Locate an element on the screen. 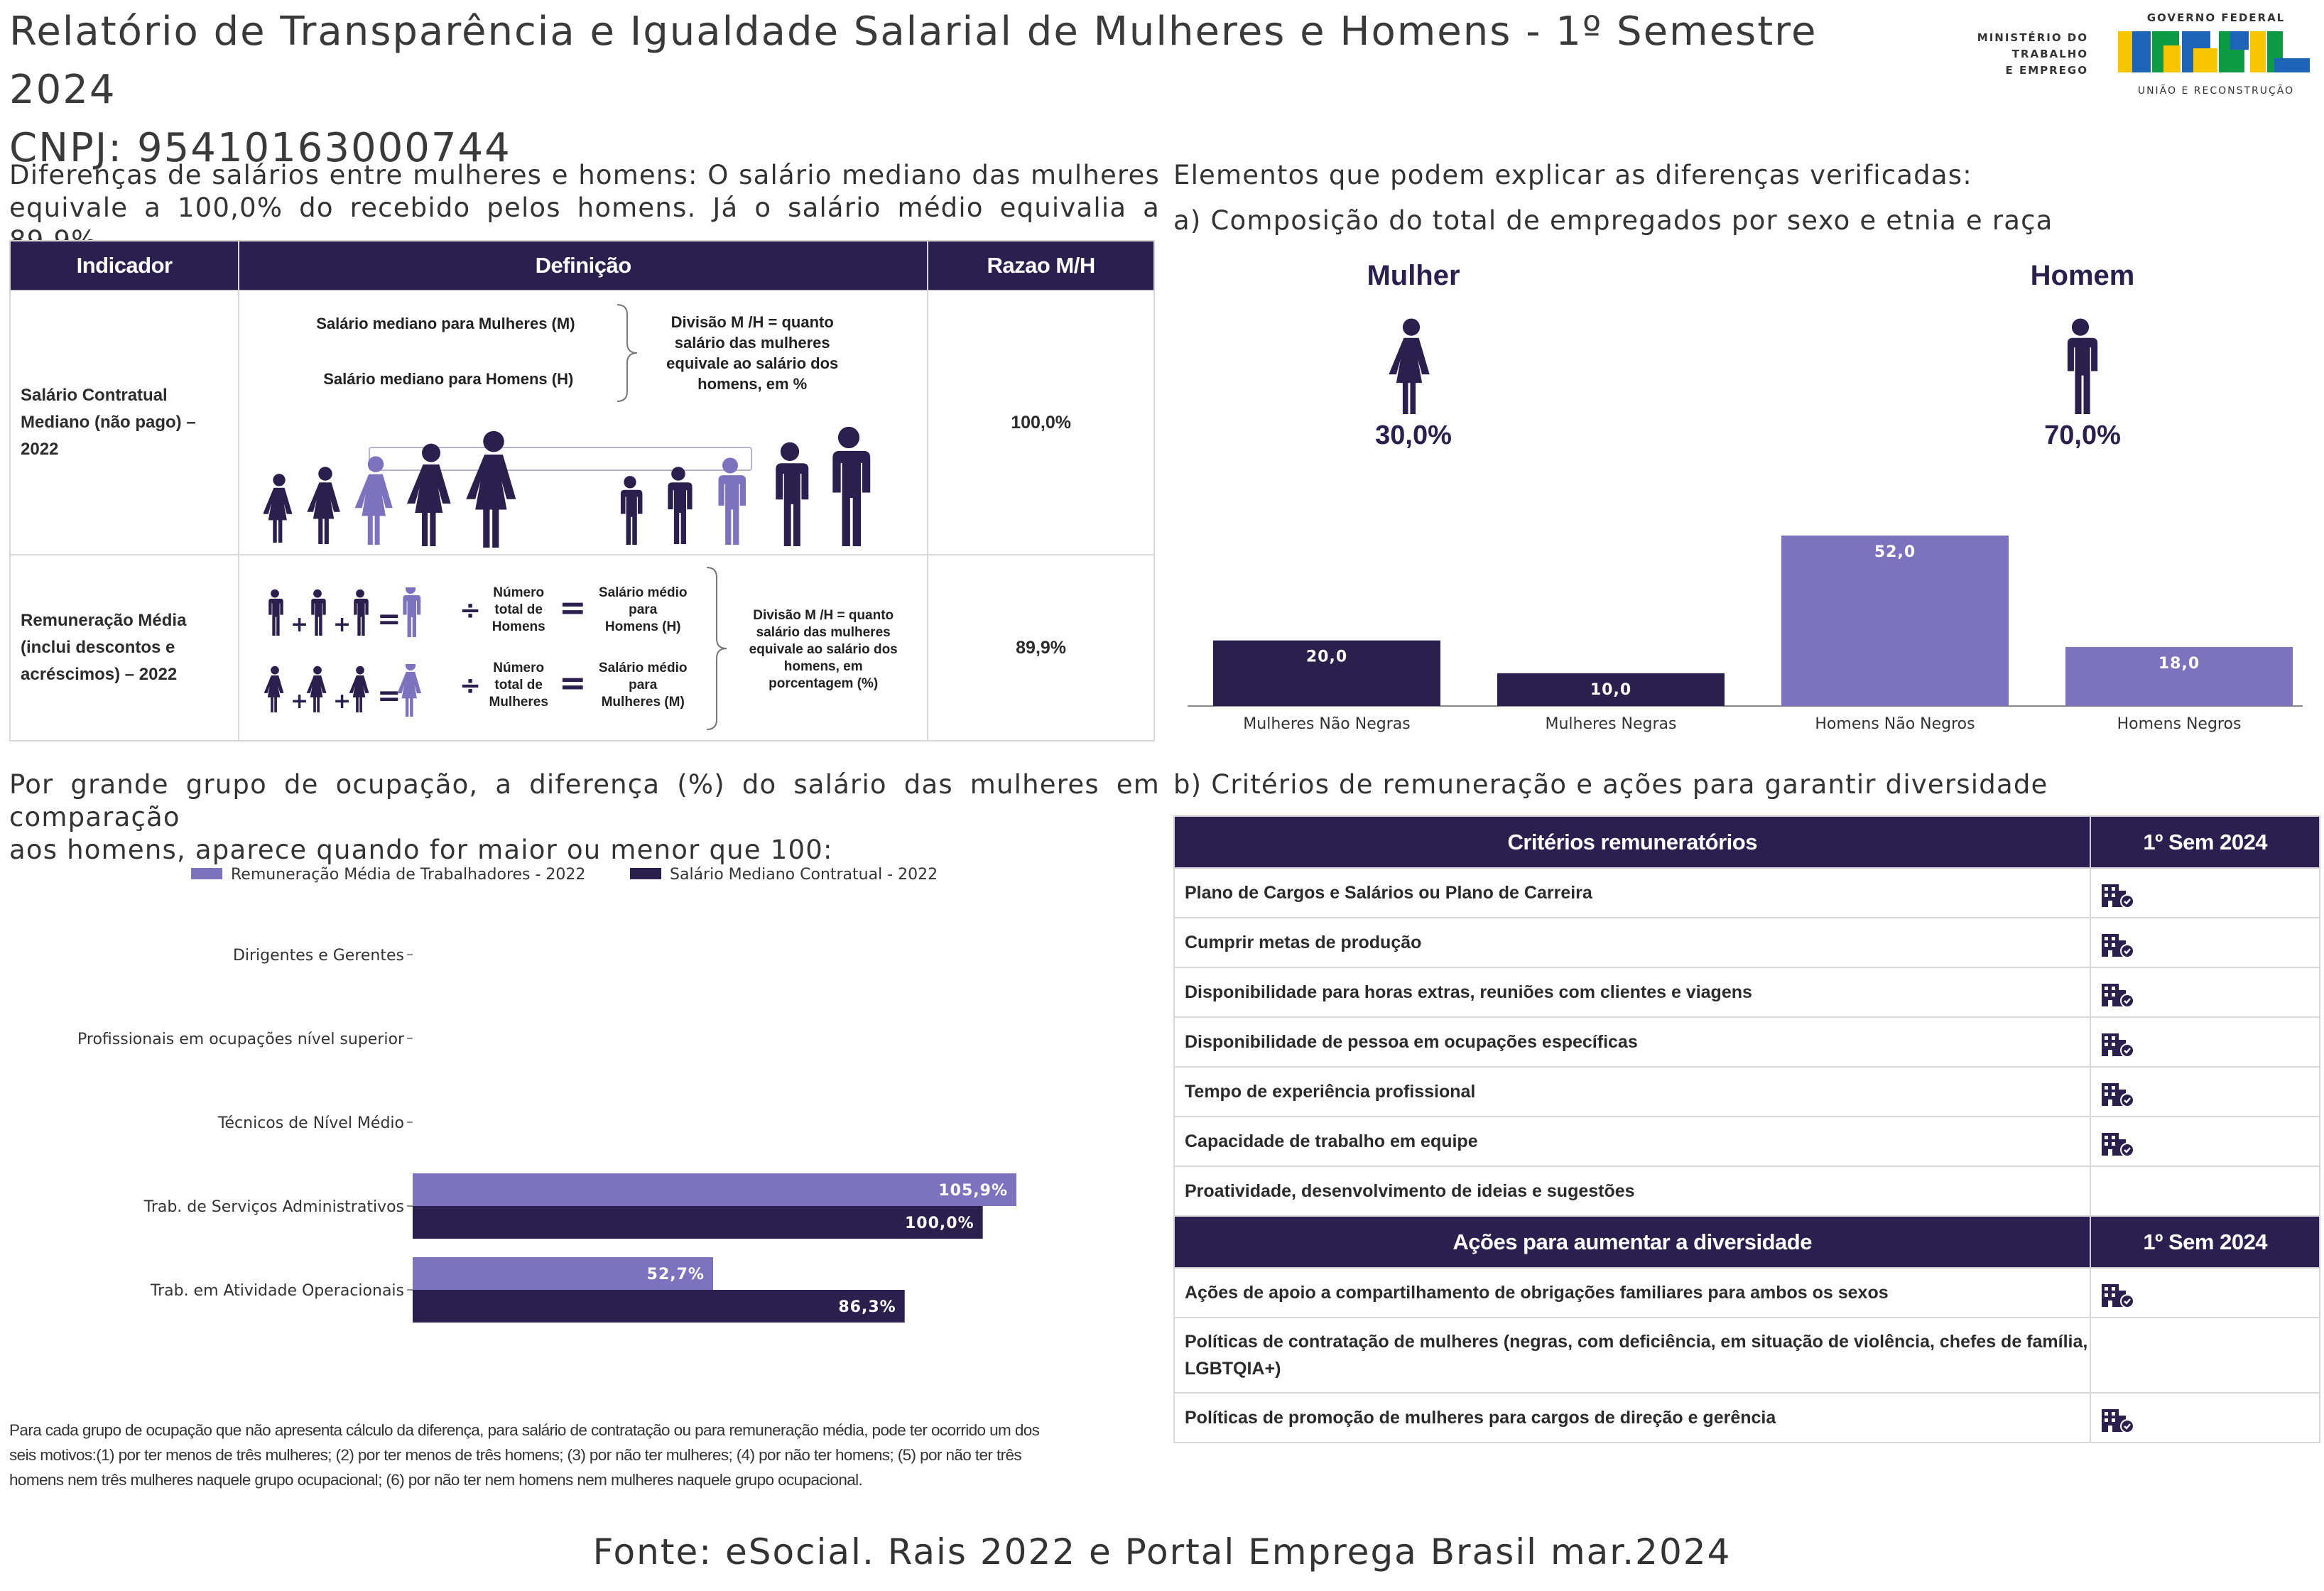  bar-value-label: 52,0 is located at coordinates (1895, 552).